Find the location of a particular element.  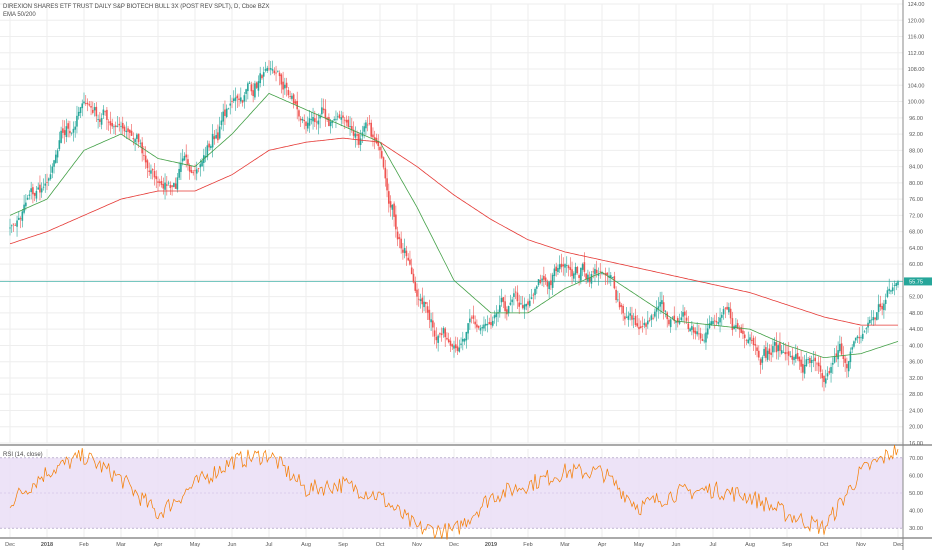

y-tick-label: 104.00 is located at coordinates (916, 86).